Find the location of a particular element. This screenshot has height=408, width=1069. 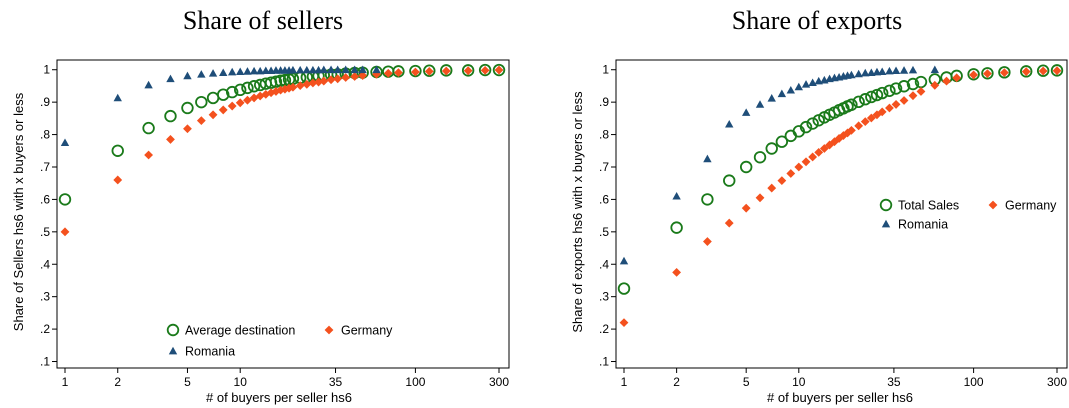

y-tick-label: .8 is located at coordinates (604, 135).